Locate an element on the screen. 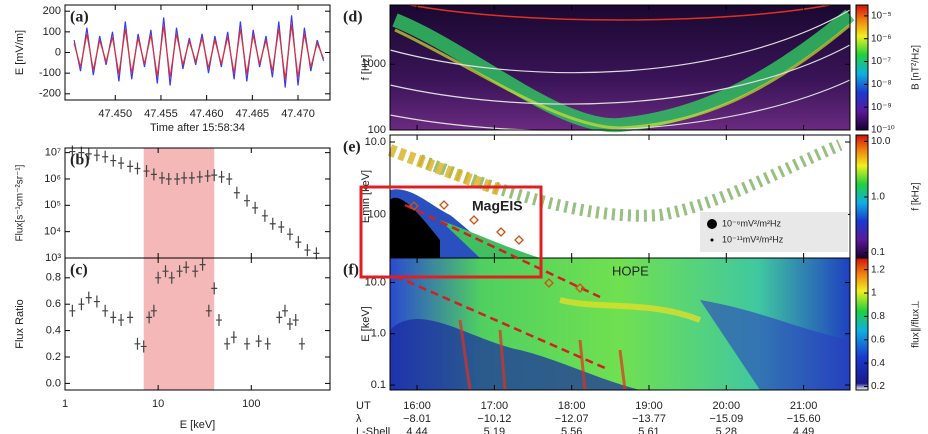 The width and height of the screenshot is (928, 434). x-tick-label: 20:00 is located at coordinates (727, 406).